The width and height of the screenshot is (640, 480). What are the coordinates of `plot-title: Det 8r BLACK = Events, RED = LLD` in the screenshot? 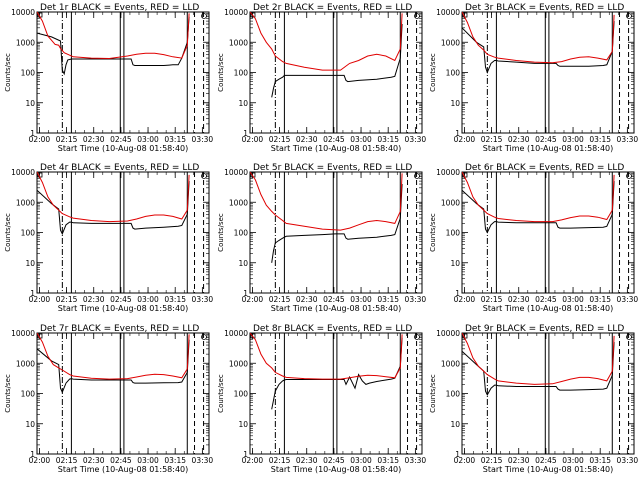 It's located at (332, 329).